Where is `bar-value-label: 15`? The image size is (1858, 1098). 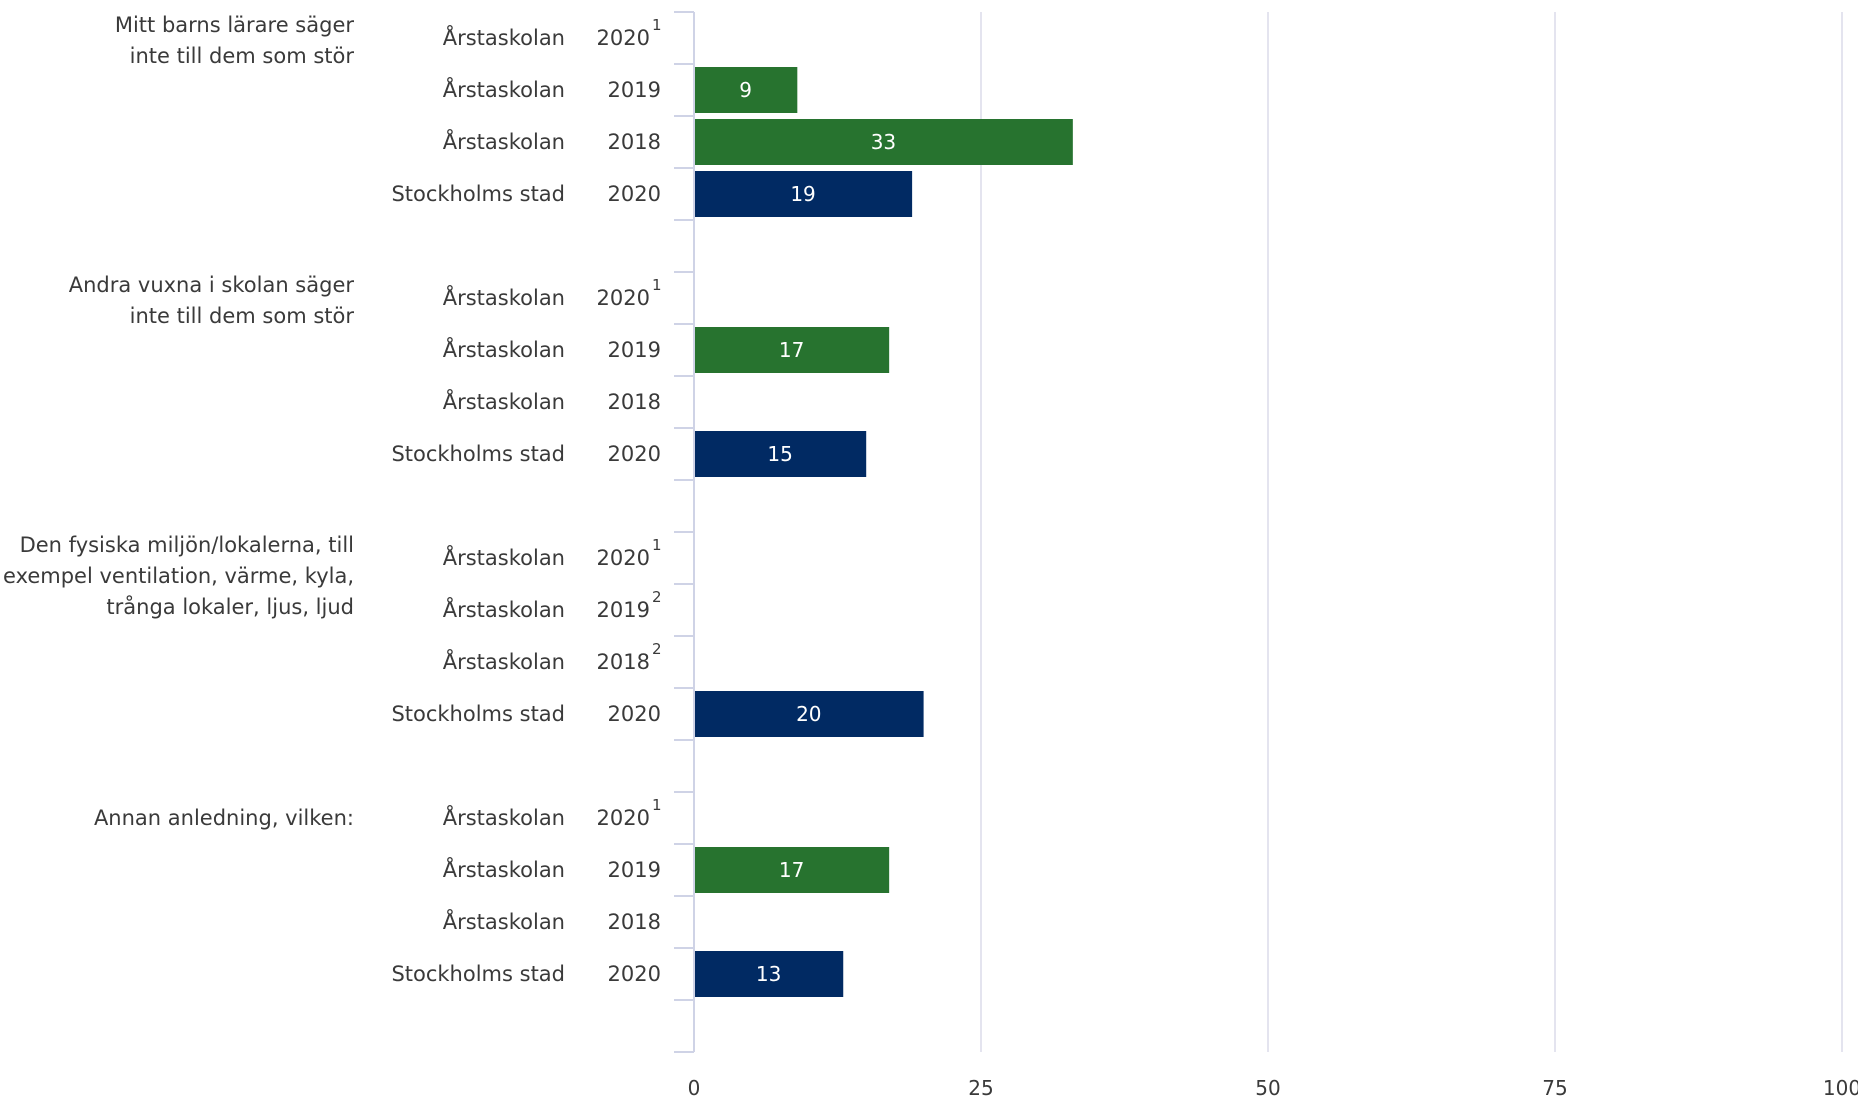 bar-value-label: 15 is located at coordinates (779, 454).